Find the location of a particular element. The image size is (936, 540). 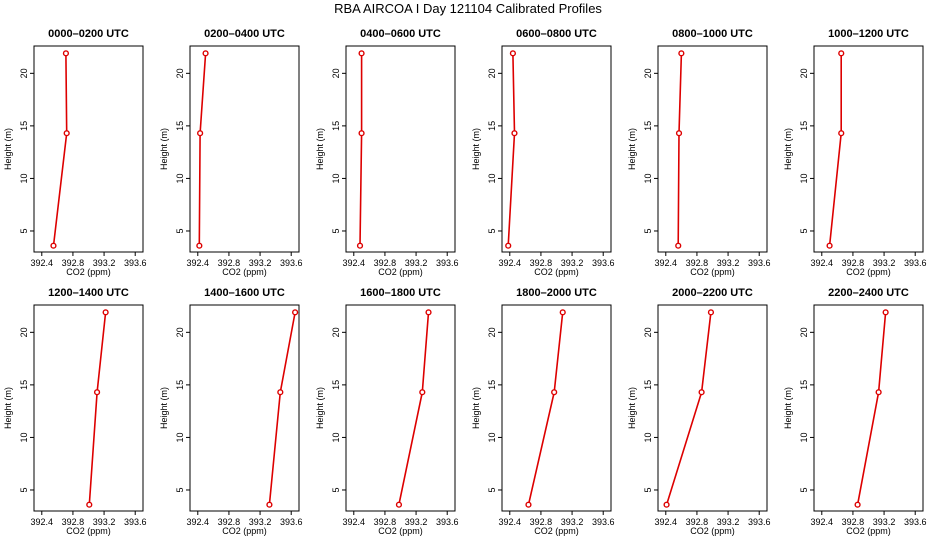

panel-title: 2000–2200 UTC is located at coordinates (712, 293).